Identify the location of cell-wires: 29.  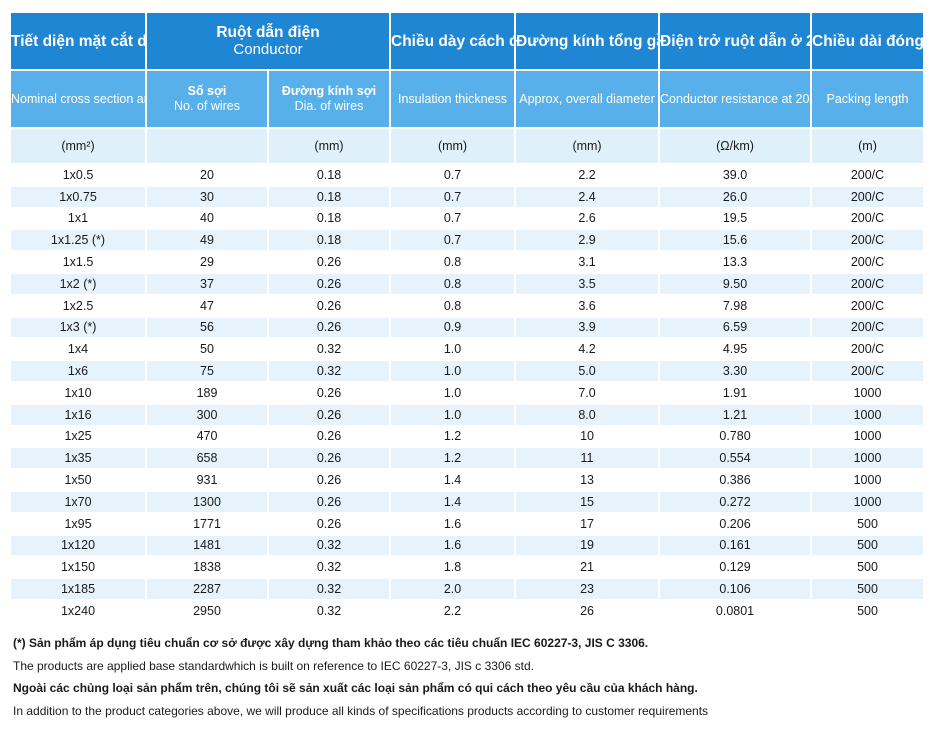
(207, 262).